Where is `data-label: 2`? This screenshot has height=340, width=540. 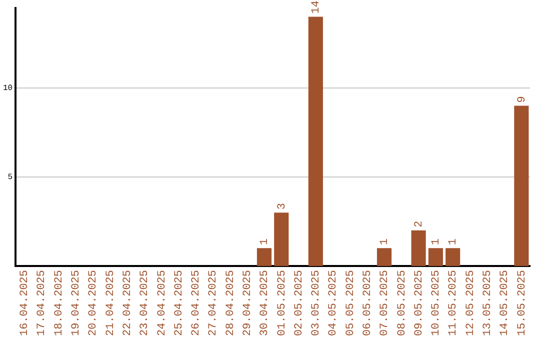
data-label: 2 is located at coordinates (419, 224).